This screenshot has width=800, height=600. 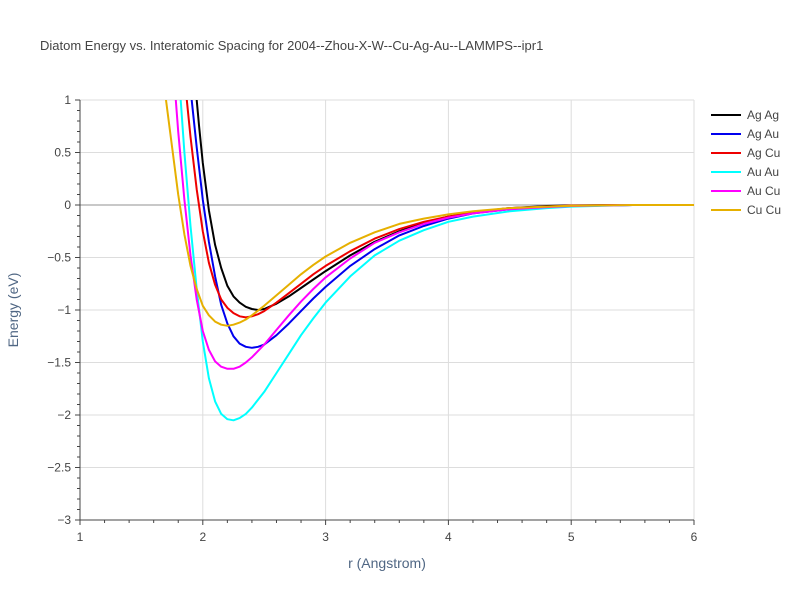 What do you see at coordinates (59, 258) in the screenshot?
I see `y-tick-label-3: −0.5` at bounding box center [59, 258].